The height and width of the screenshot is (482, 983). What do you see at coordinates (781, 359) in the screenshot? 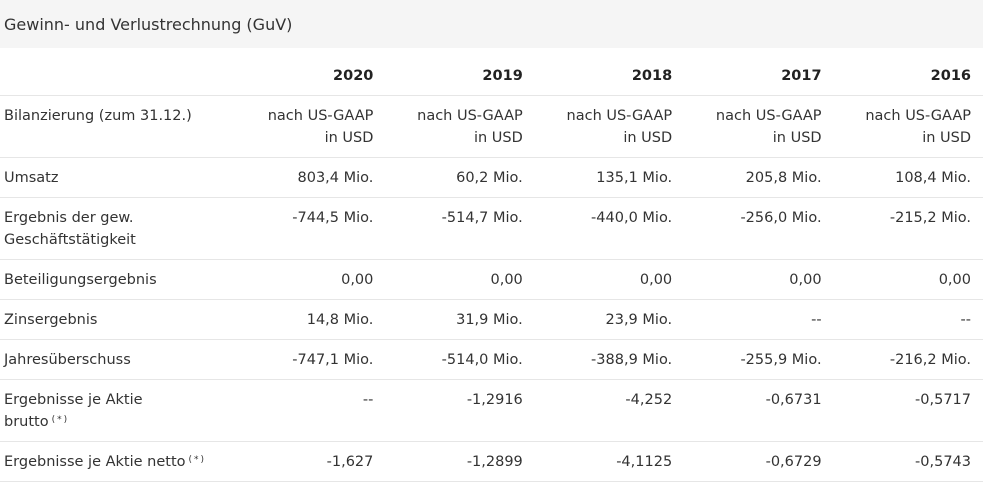
I see `value-text: -255,9 Mio.` at bounding box center [781, 359].